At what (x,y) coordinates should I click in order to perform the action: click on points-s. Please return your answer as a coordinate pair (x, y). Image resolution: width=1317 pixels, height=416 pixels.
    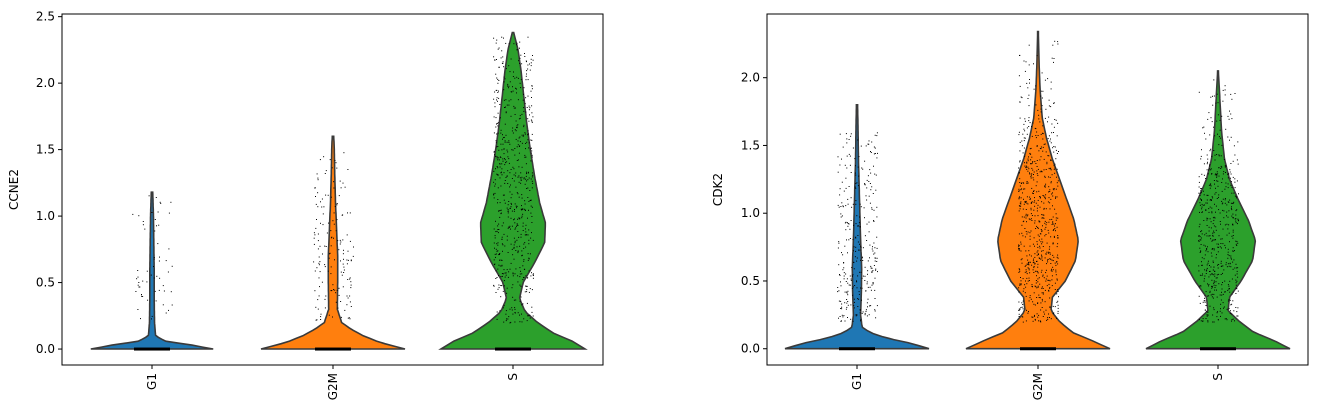
    Looking at the image, I should click on (513, 180).